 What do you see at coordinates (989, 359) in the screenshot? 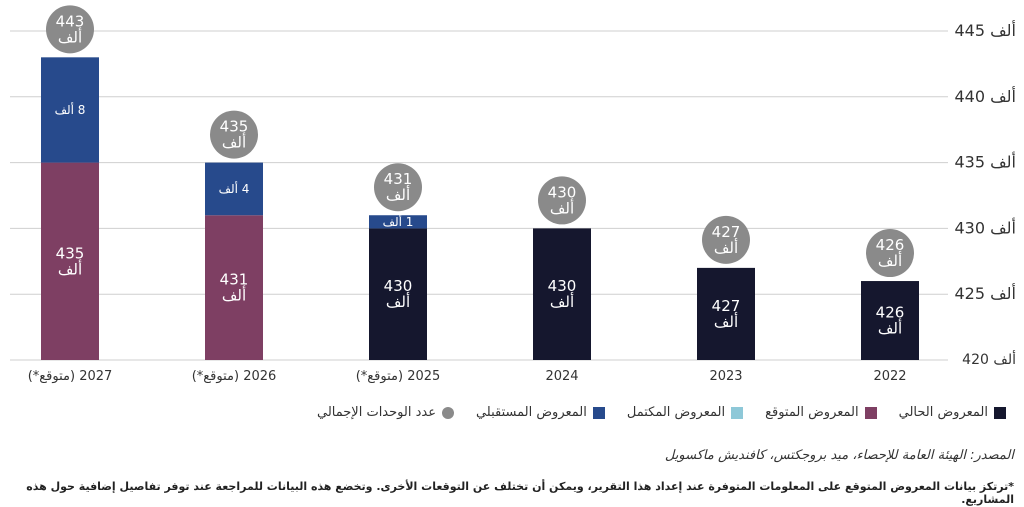
I see `y-tick-label: 420 ألف` at bounding box center [989, 359].